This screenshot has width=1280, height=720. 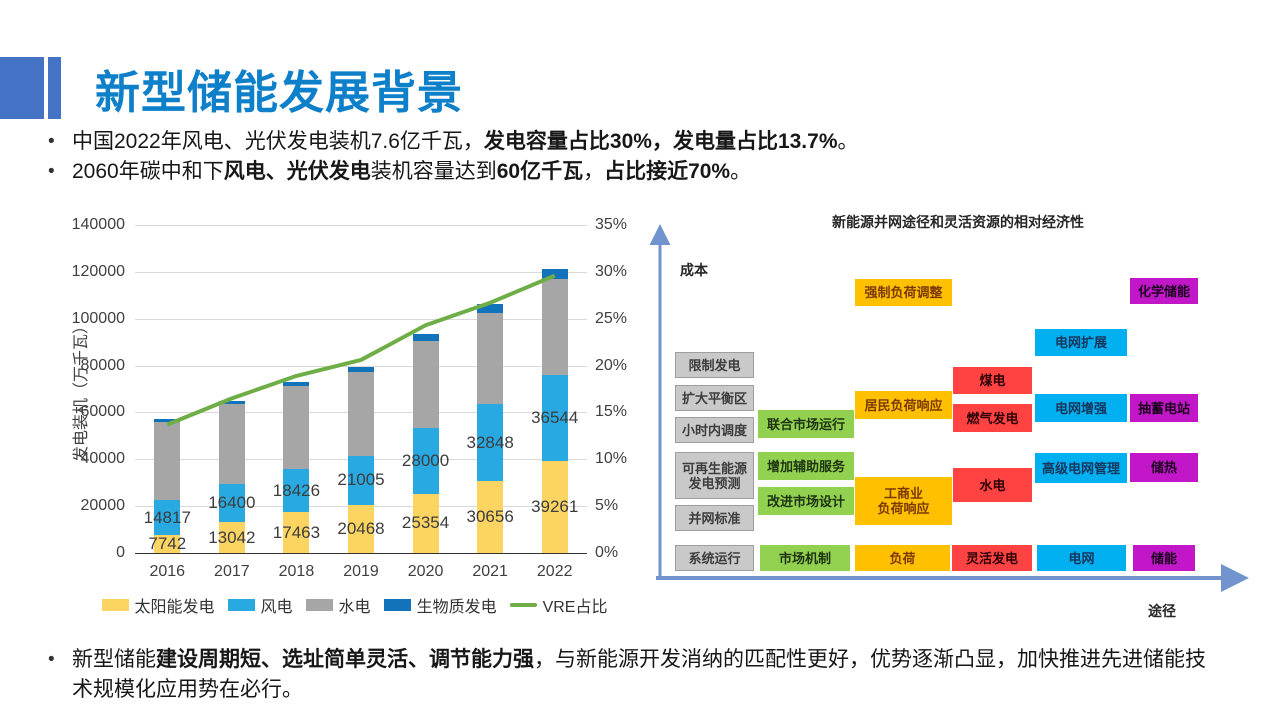 I want to click on y-axis-left-tick-label: 20000, so click(x=103, y=506).